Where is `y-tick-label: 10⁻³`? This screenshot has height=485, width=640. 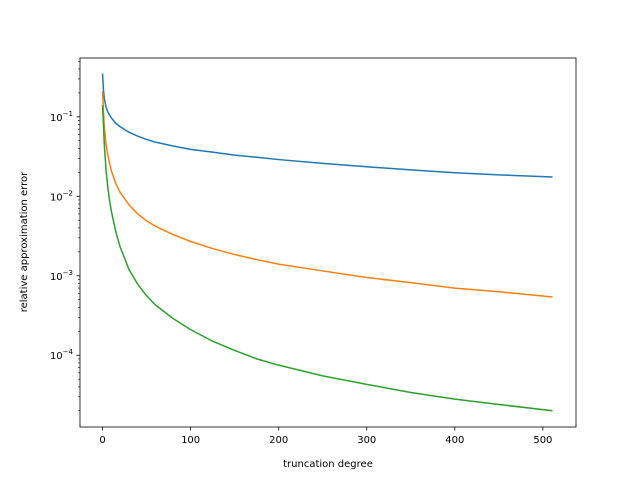 y-tick-label: 10⁻³ is located at coordinates (61, 276).